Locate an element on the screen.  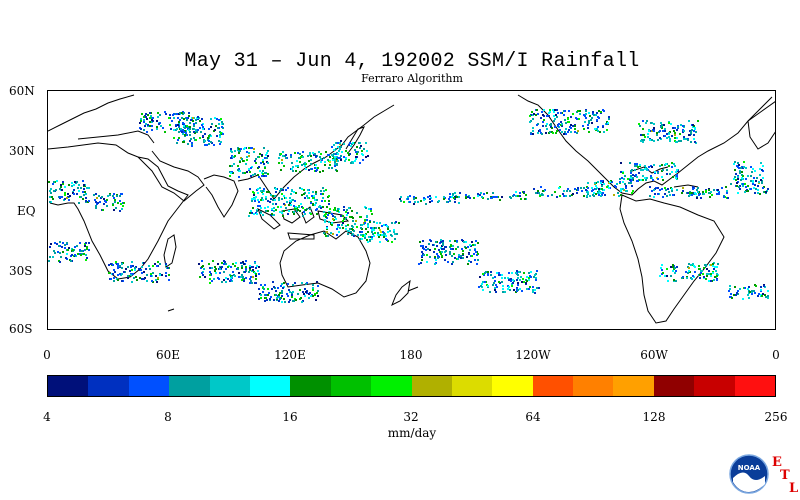
colorbar-tick-256: 256 is located at coordinates (776, 417).